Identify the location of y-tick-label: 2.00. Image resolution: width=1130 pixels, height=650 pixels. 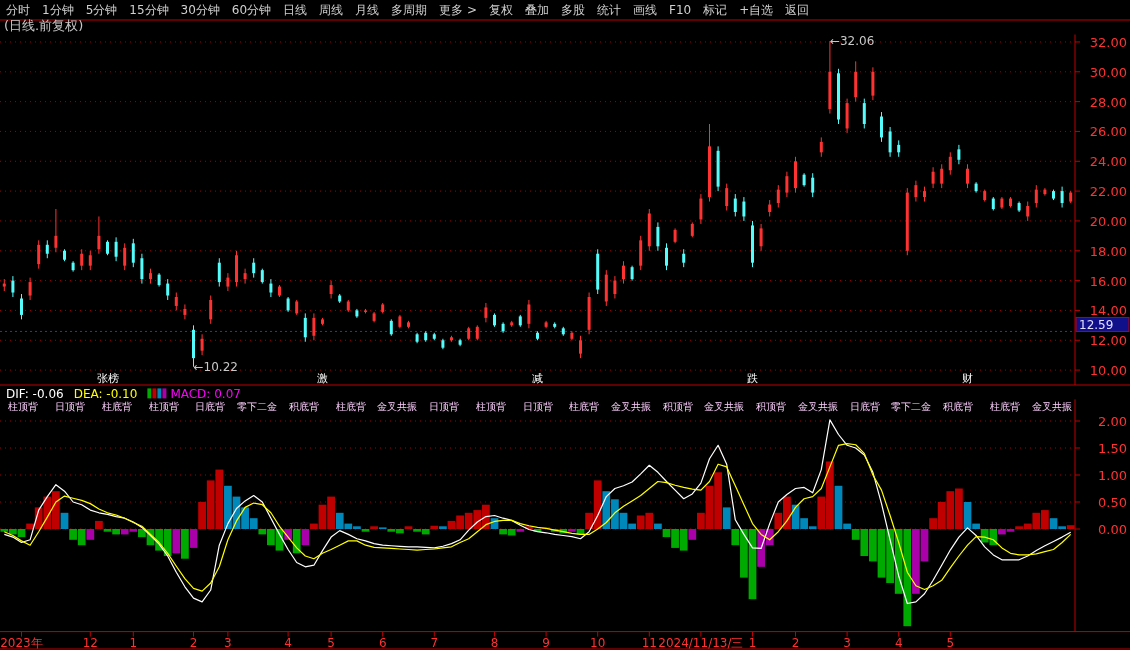
(1112, 421).